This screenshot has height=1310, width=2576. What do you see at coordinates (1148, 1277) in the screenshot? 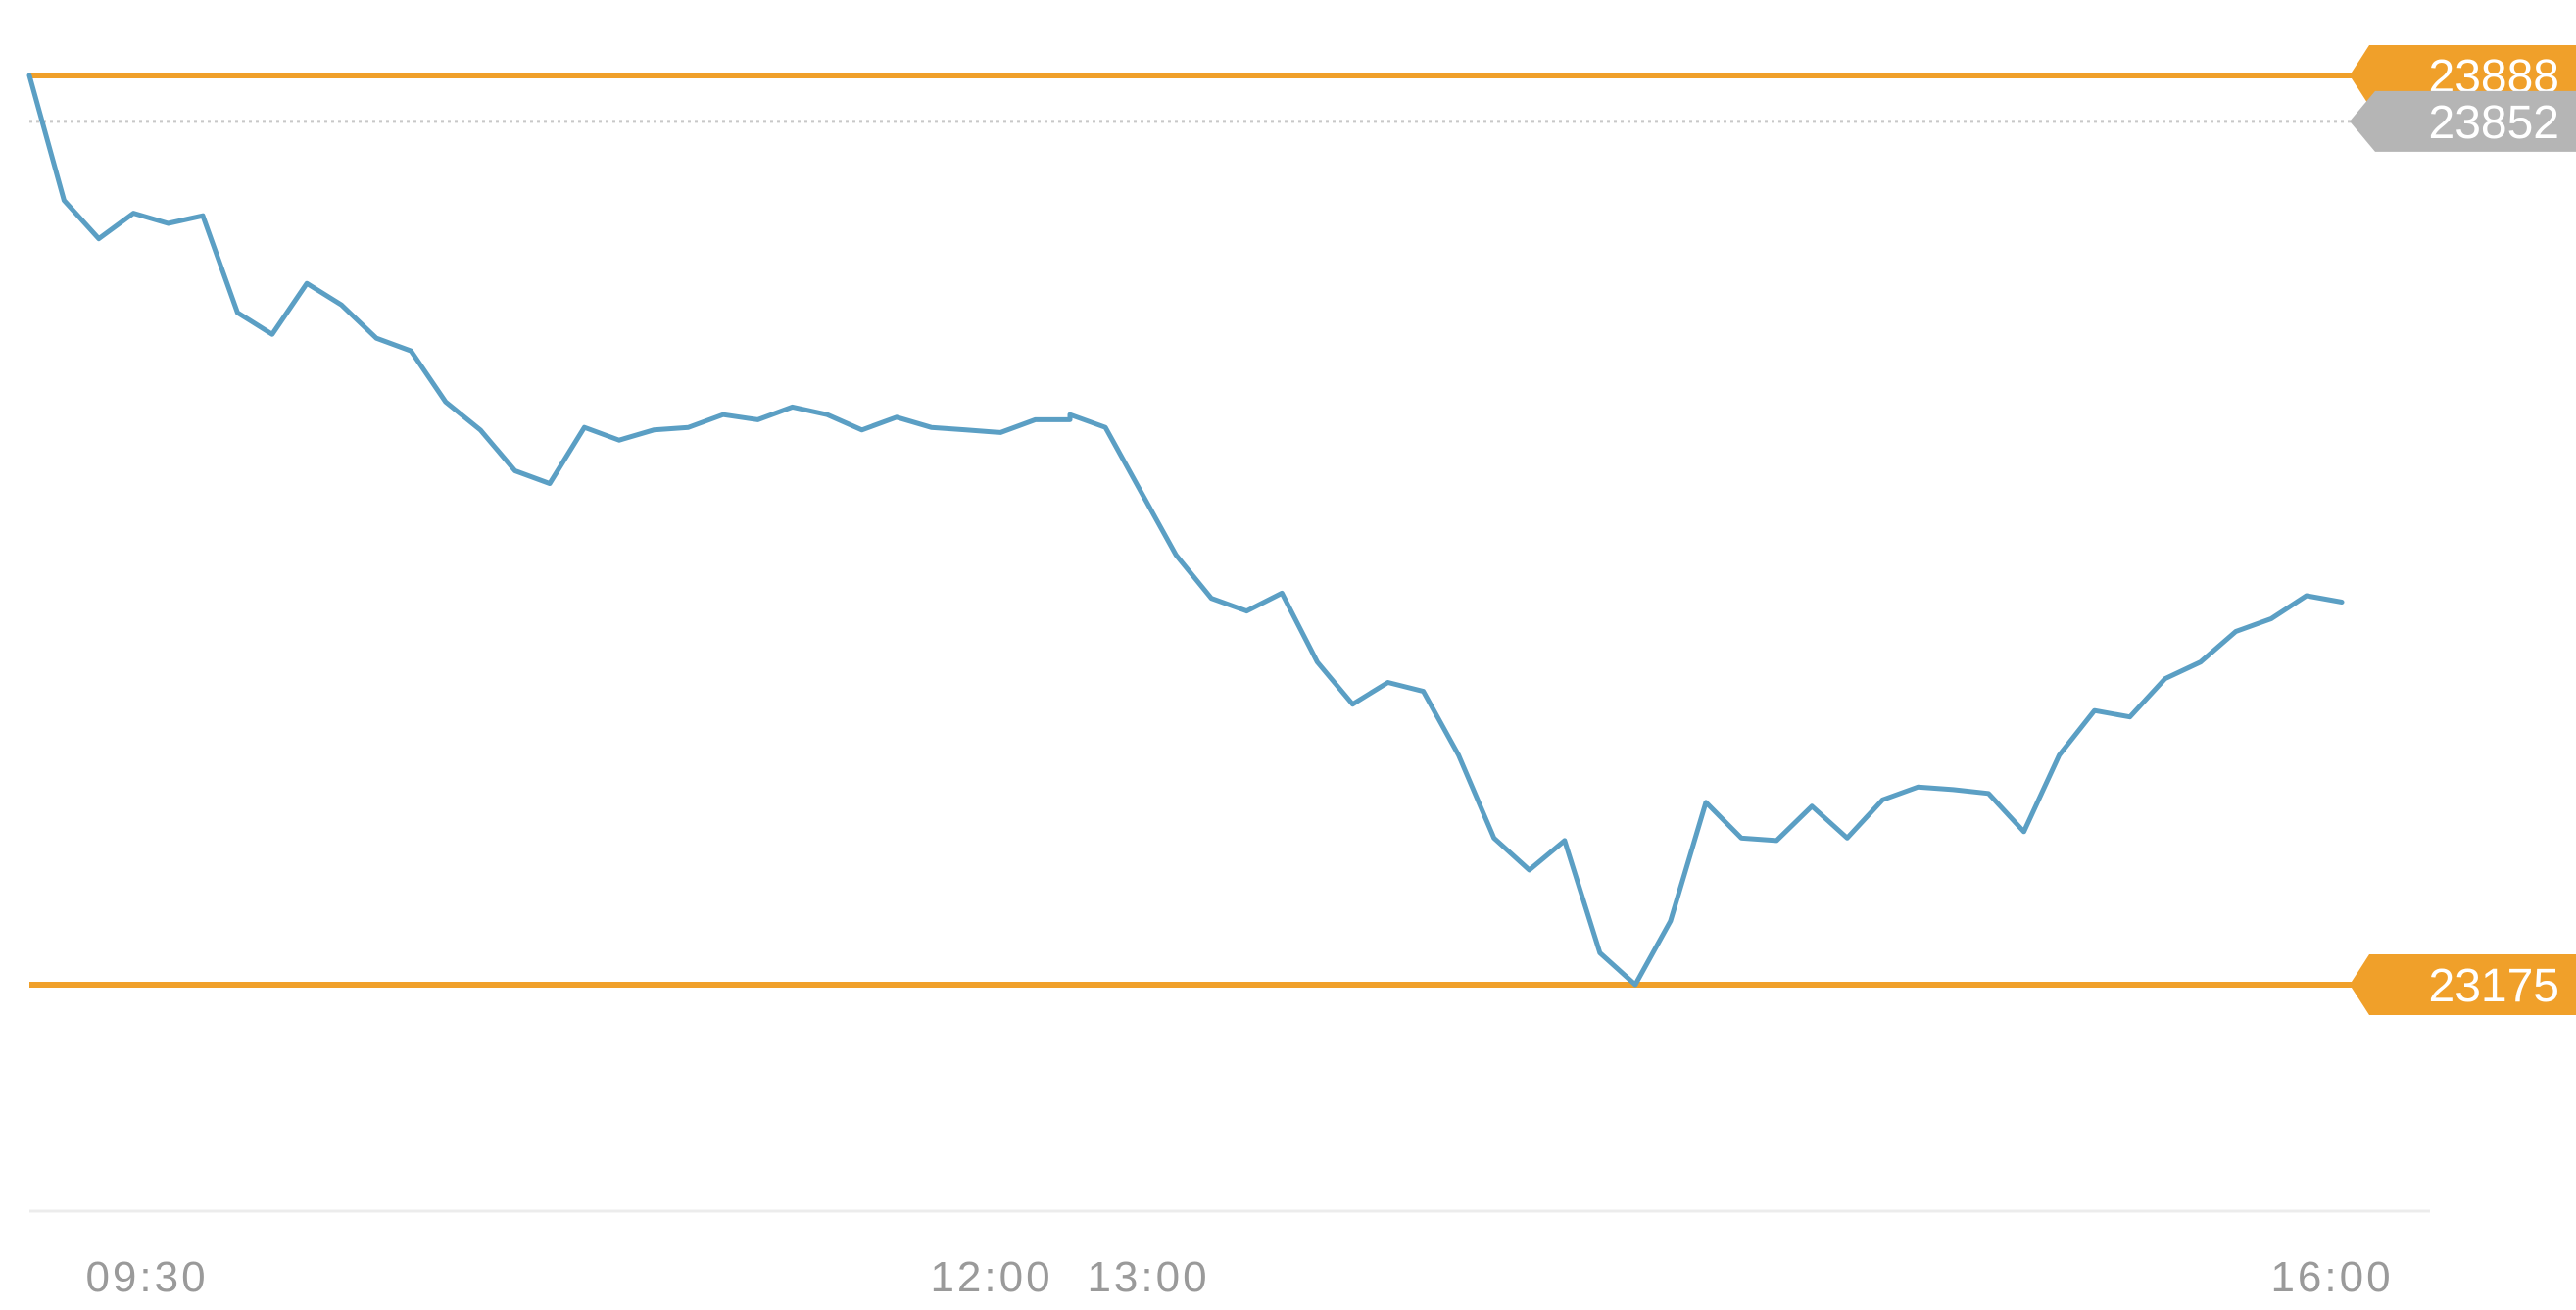
I see `x-tick-label-1300: 13:00` at bounding box center [1148, 1277].